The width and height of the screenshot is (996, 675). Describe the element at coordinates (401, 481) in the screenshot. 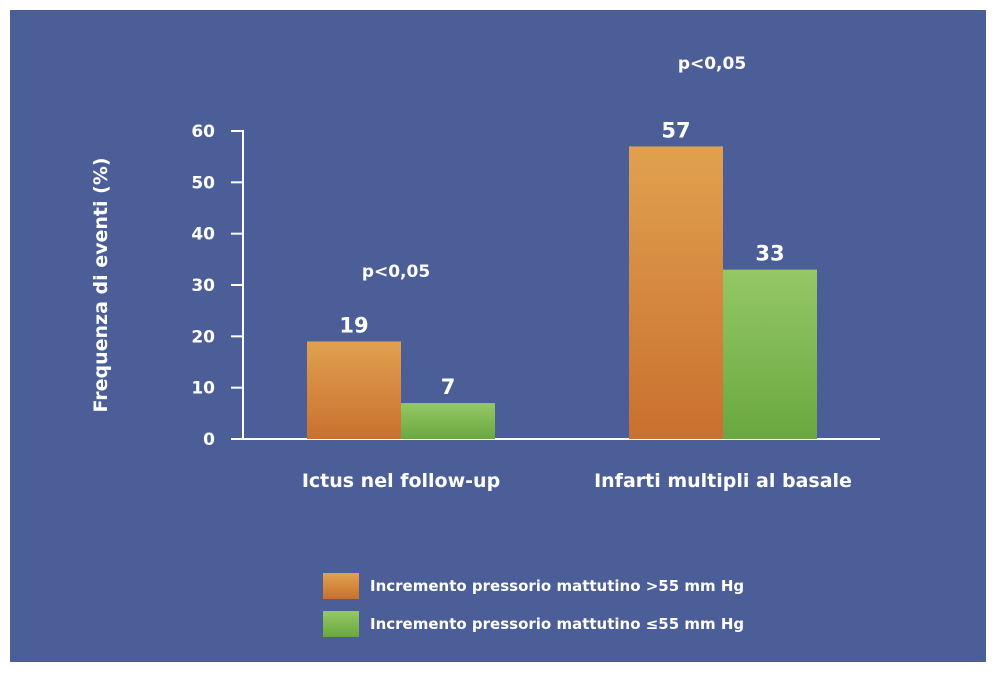

I see `category-label-1: Ictus nel follow-up` at that location.